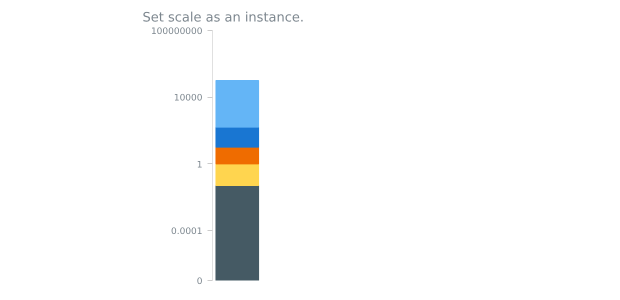  I want to click on chart-title: Set scale as an instance., so click(223, 18).